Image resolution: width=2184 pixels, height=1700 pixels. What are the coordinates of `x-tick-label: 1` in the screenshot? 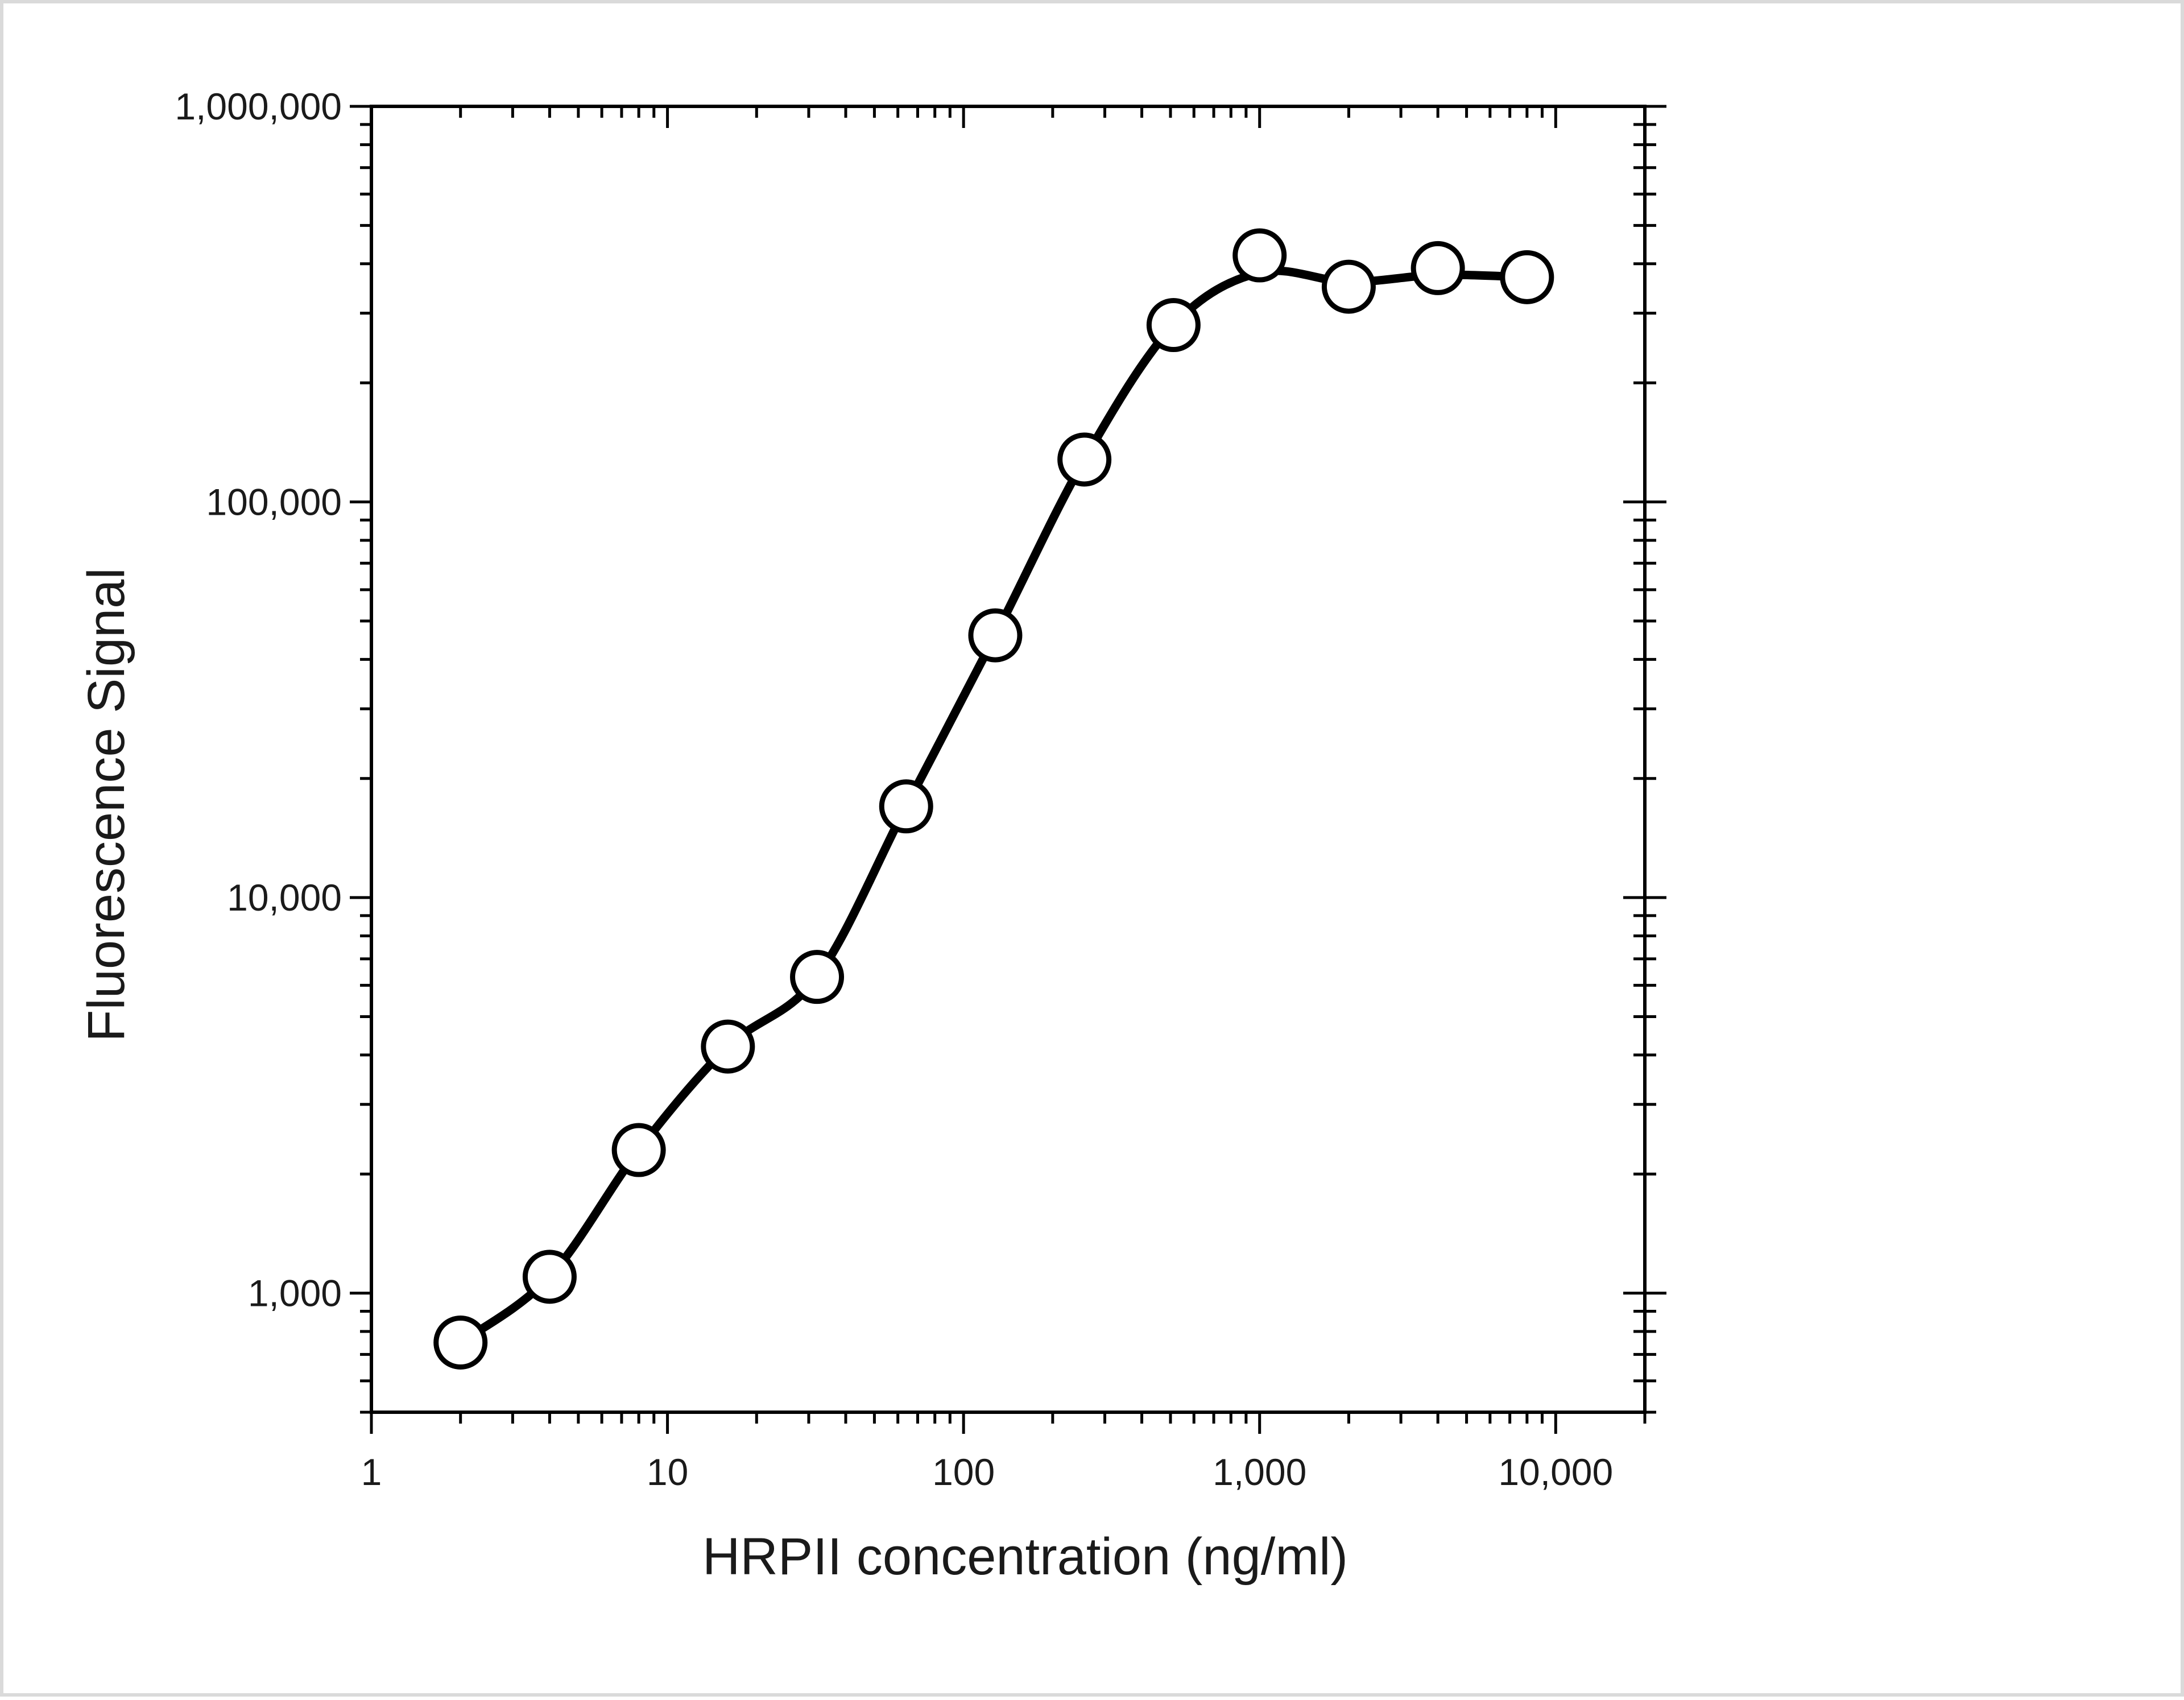 It's located at (371, 1472).